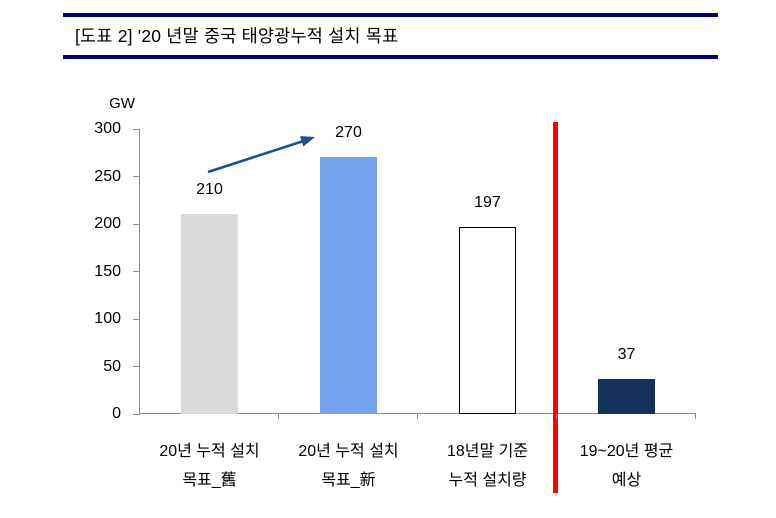  I want to click on bar-value-label: 37, so click(626, 354).